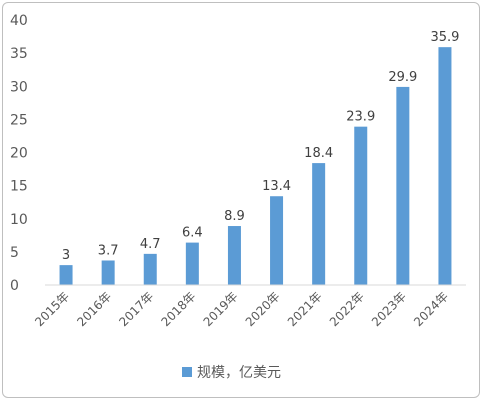  I want to click on x-tick-label: 2017年, so click(136, 309).